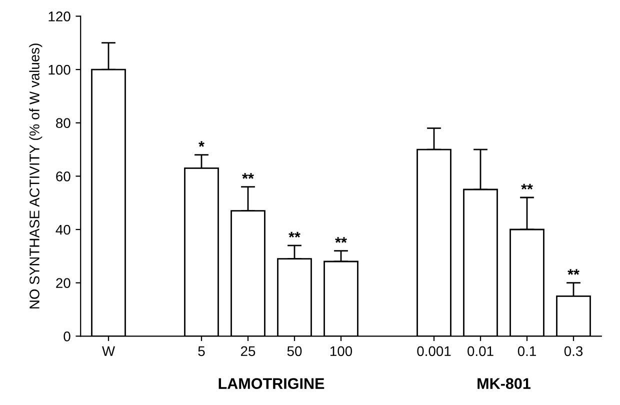 Image resolution: width=620 pixels, height=405 pixels. Describe the element at coordinates (504, 383) in the screenshot. I see `text: MK-801` at that location.